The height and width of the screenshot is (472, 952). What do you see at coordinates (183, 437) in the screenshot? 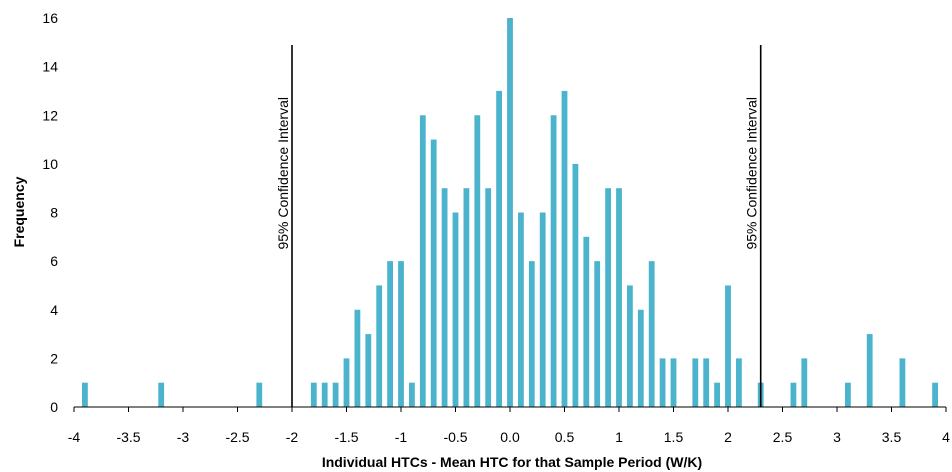
I see `x-tick-label: -3` at bounding box center [183, 437].